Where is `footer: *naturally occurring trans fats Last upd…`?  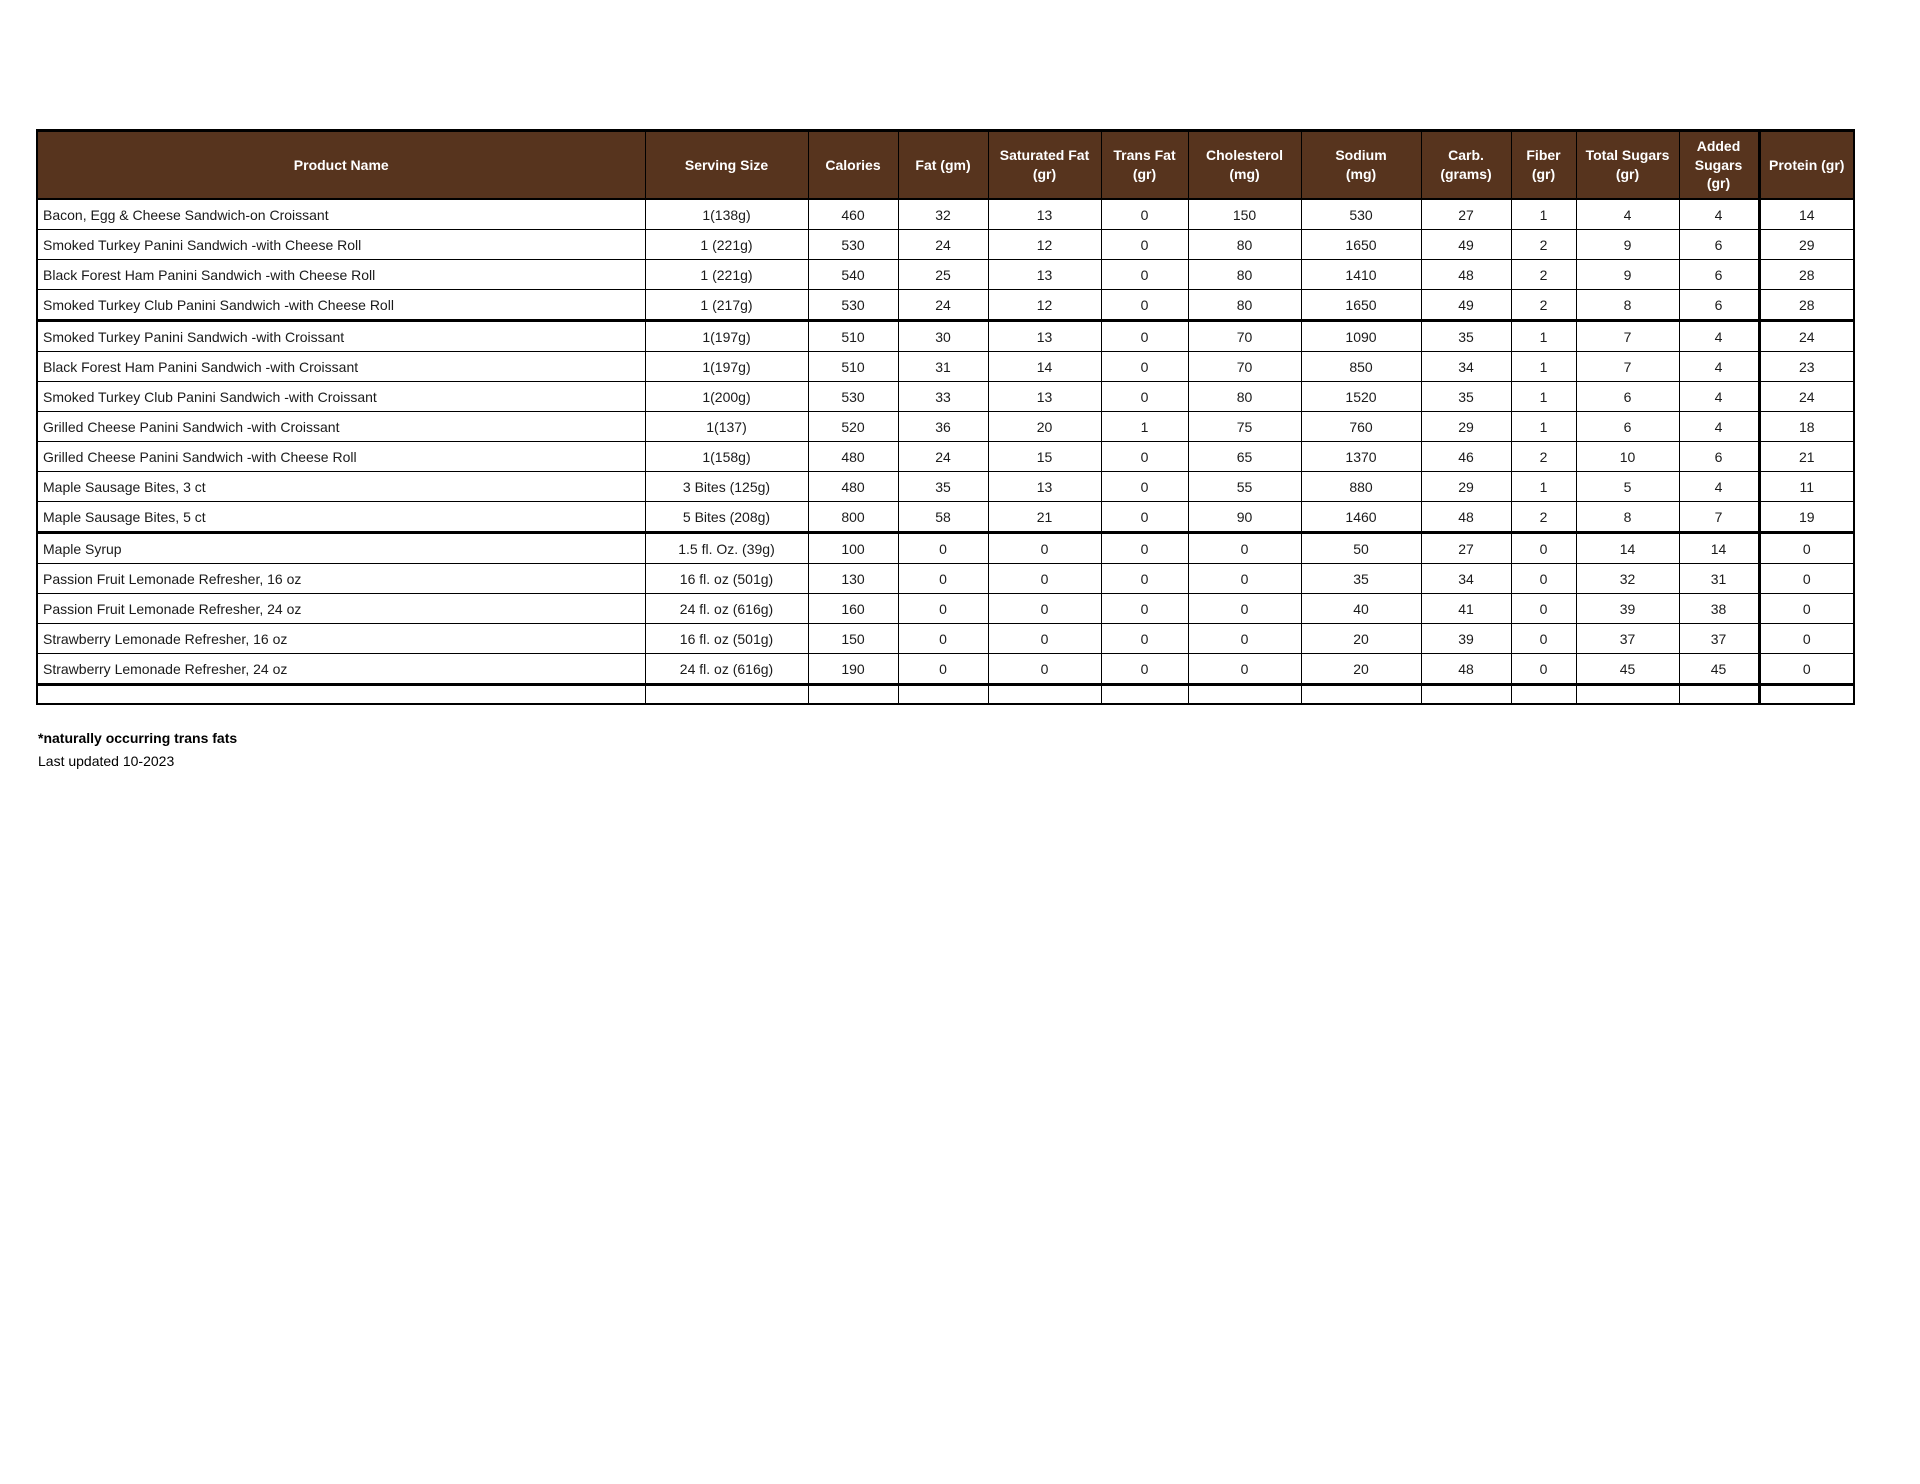
footer: *naturally occurring trans fats Last upd… is located at coordinates (137, 749).